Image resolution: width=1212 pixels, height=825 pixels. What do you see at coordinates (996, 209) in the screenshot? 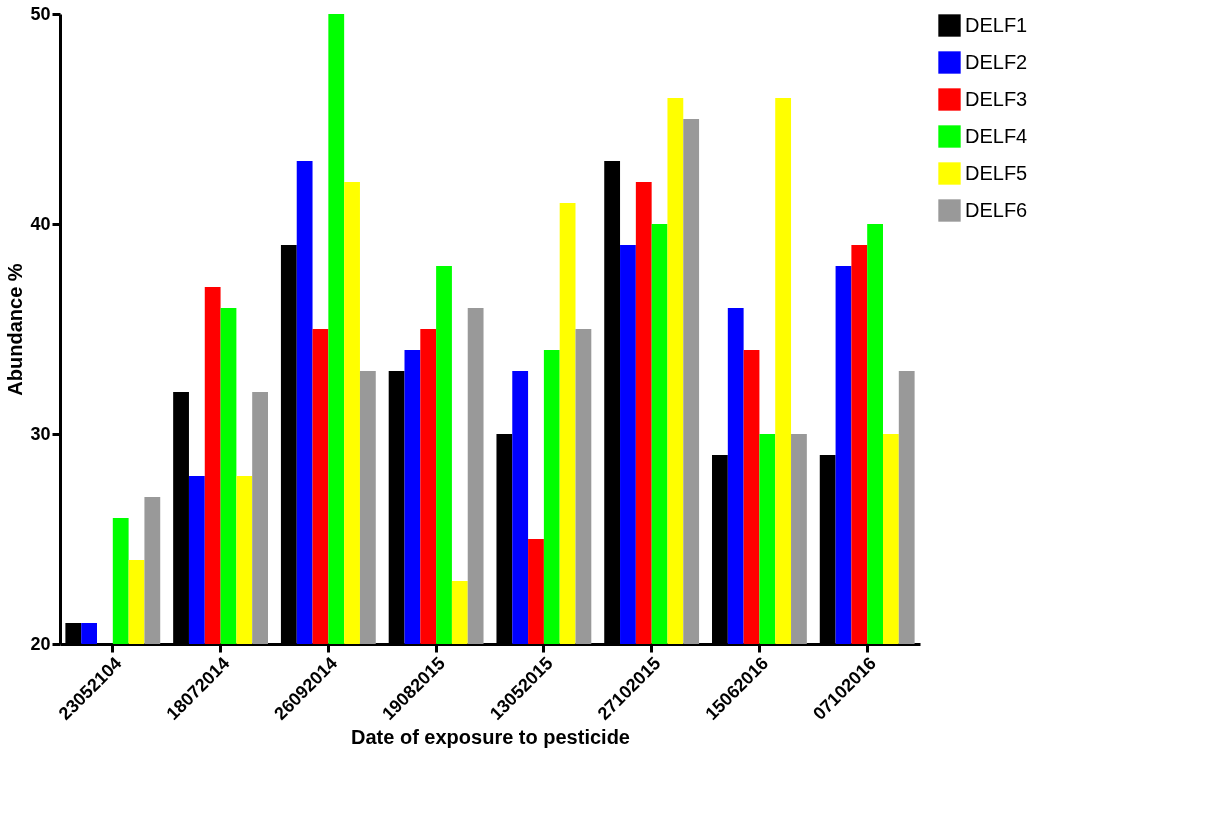
I see `legend-label: DELF6` at bounding box center [996, 209].